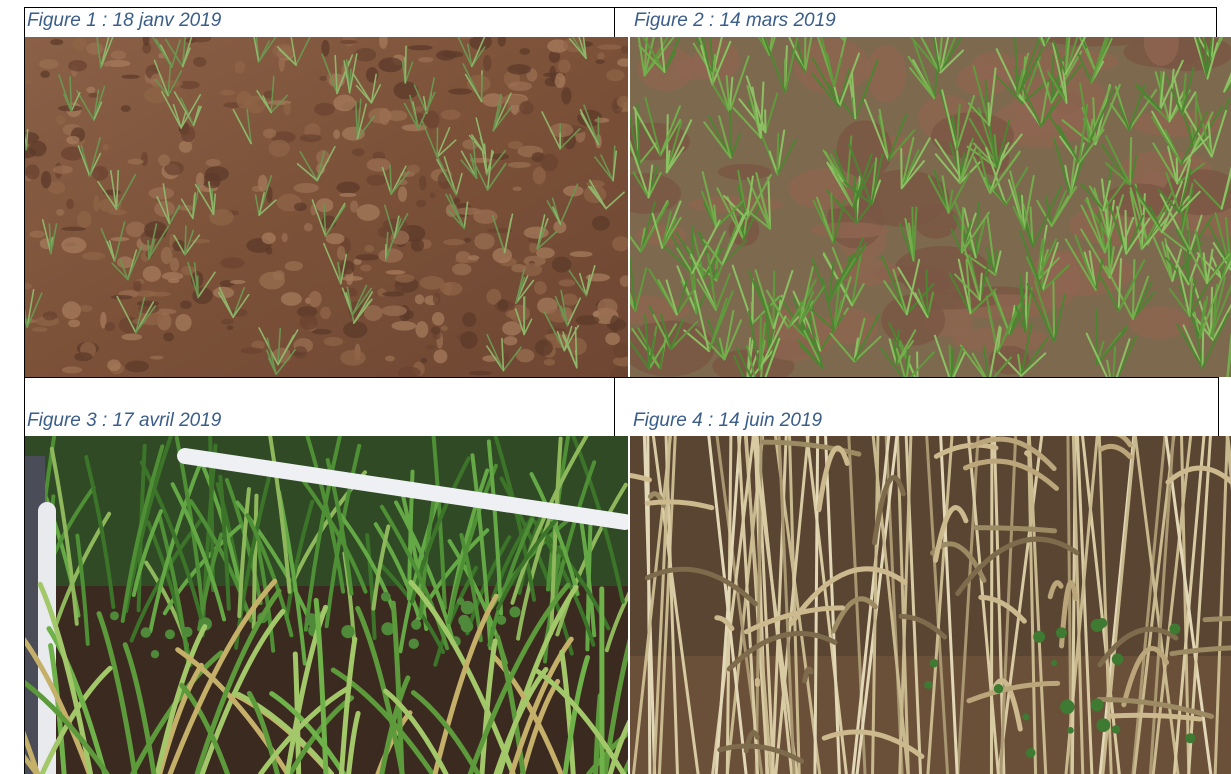 Image resolution: width=1231 pixels, height=774 pixels. What do you see at coordinates (1216, 22) in the screenshot?
I see `table-border-right-top` at bounding box center [1216, 22].